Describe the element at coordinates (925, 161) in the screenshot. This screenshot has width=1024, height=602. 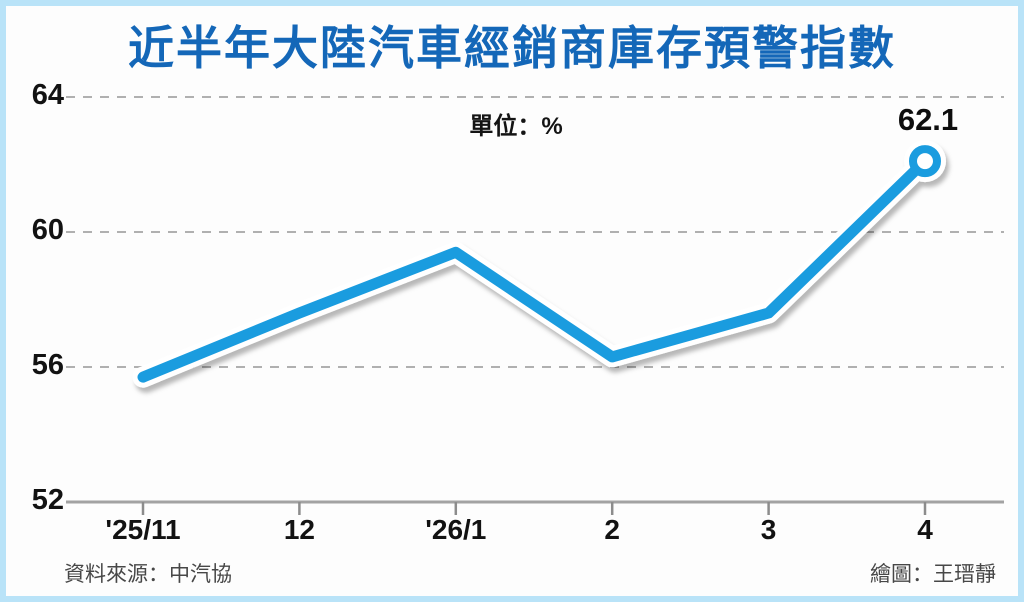
I see `endpoint-marker` at that location.